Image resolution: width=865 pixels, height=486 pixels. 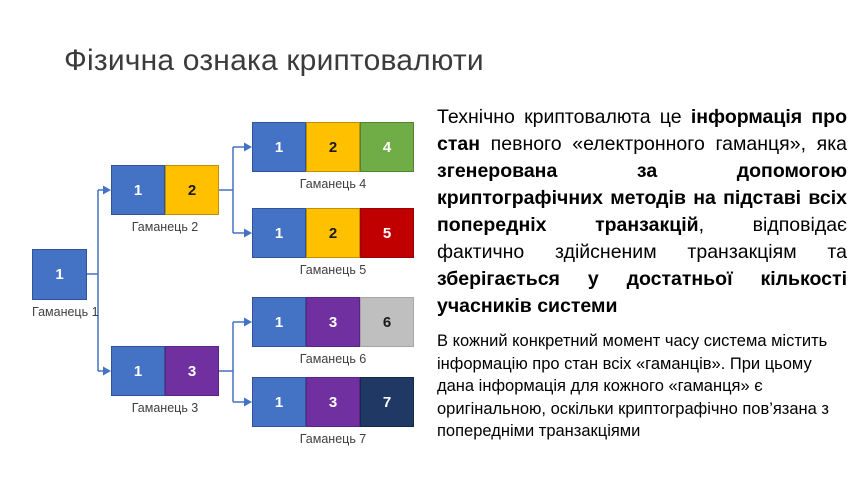 I want to click on wallet-7: 1 3 7 Гаманець 7, so click(x=333, y=411).